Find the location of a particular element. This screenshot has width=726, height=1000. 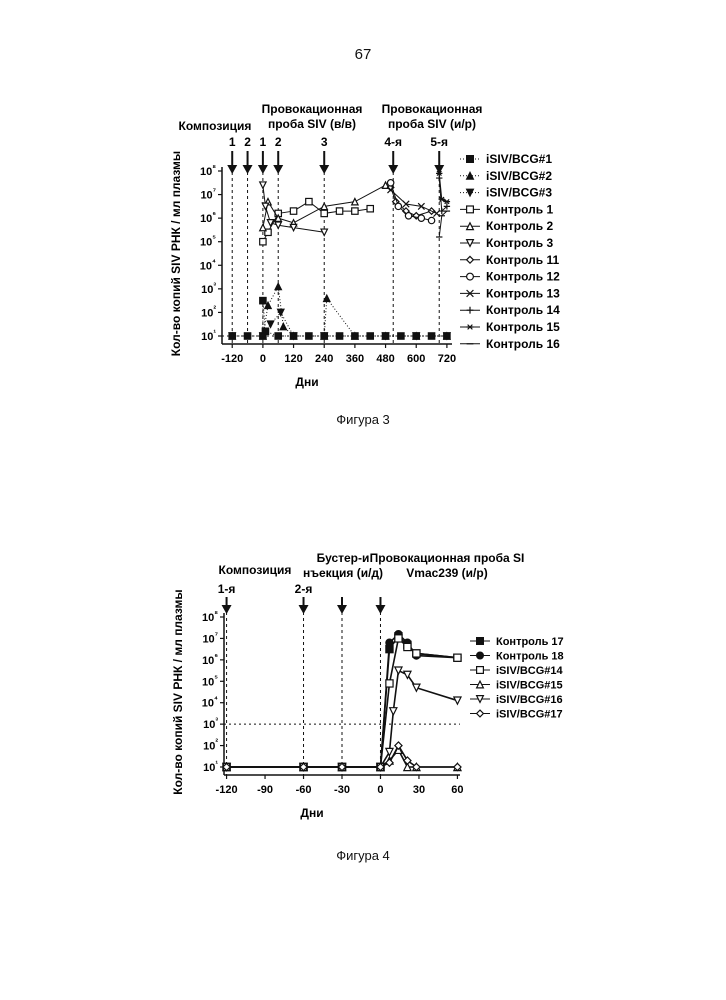

header-label: нъекция (и/д) is located at coordinates (343, 573).